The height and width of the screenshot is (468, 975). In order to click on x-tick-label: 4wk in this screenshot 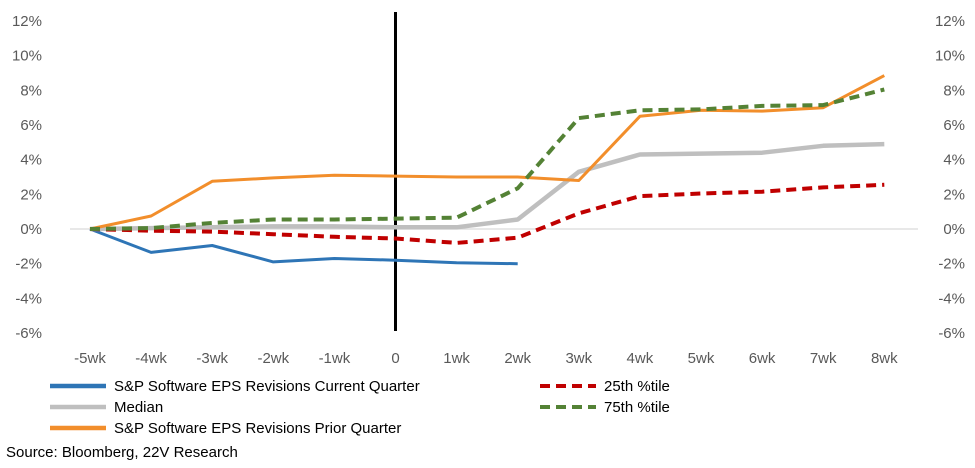, I will do `click(640, 358)`.